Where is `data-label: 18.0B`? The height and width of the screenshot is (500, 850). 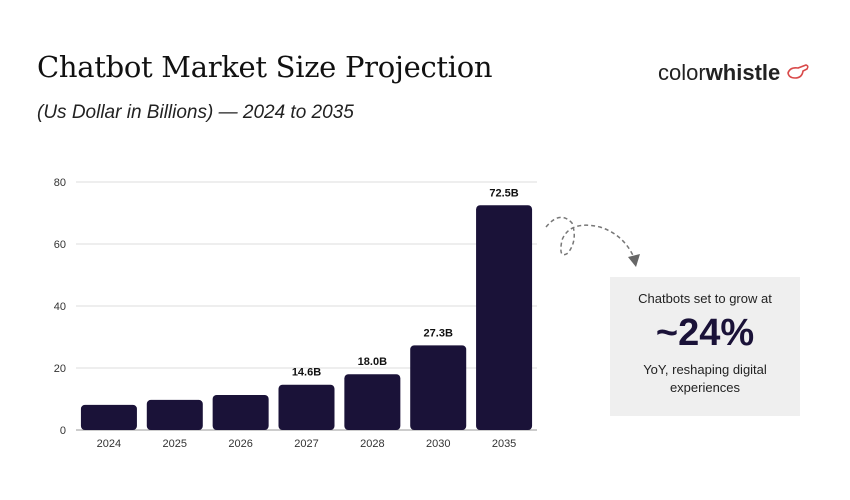 data-label: 18.0B is located at coordinates (372, 362).